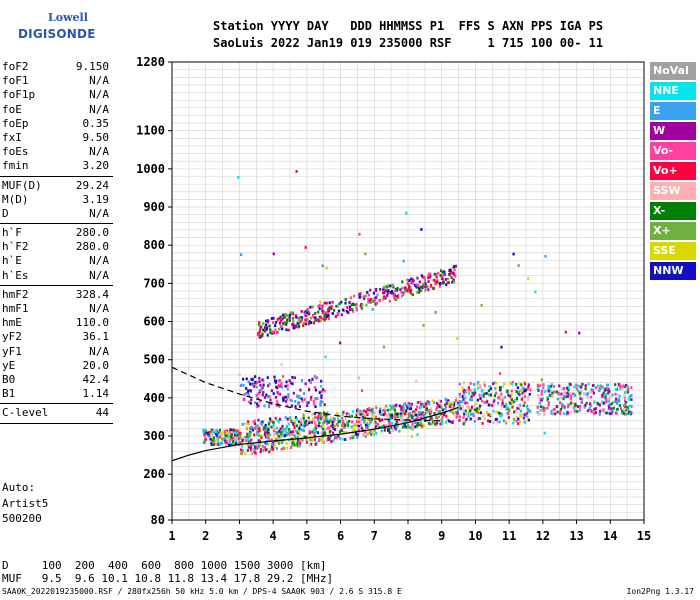  What do you see at coordinates (92, 247) in the screenshot?
I see `param-value: 280.0` at bounding box center [92, 247].